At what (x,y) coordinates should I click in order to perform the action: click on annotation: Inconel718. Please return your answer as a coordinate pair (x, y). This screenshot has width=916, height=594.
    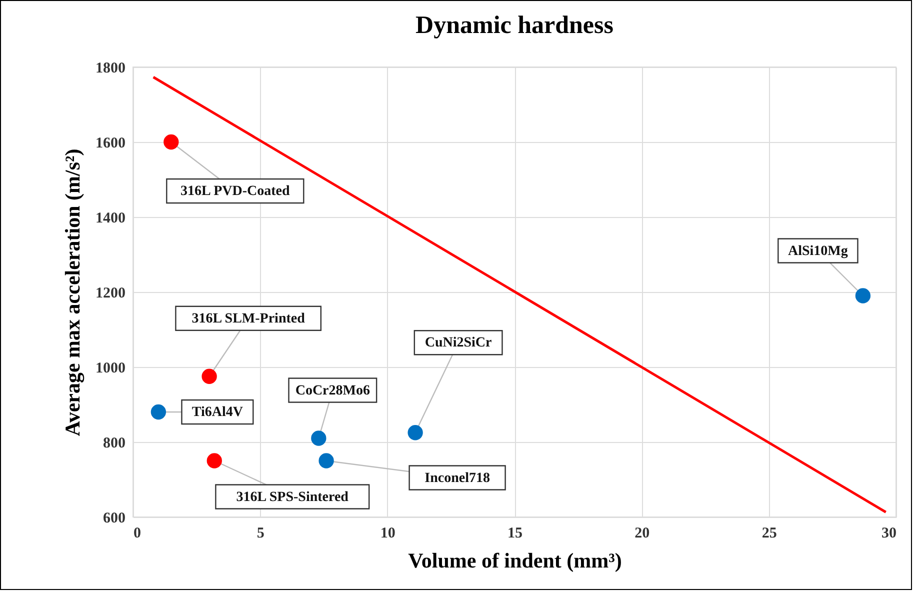
    Looking at the image, I should click on (457, 478).